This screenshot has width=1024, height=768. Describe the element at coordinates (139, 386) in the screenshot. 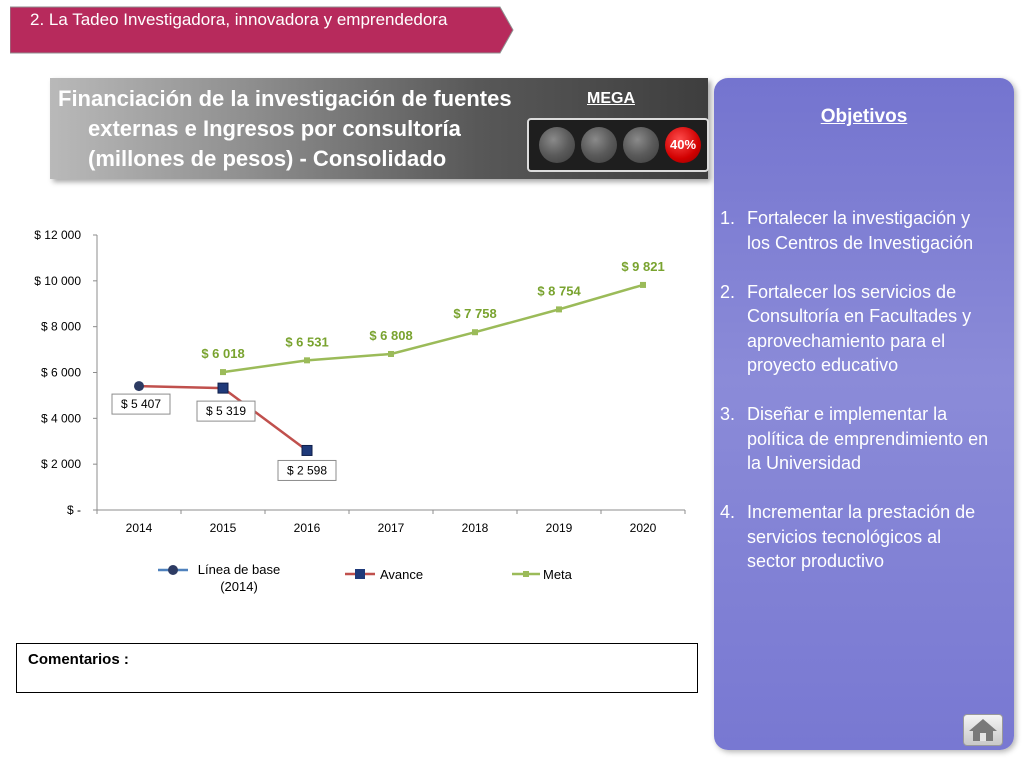

I see `data-point-baseline` at that location.